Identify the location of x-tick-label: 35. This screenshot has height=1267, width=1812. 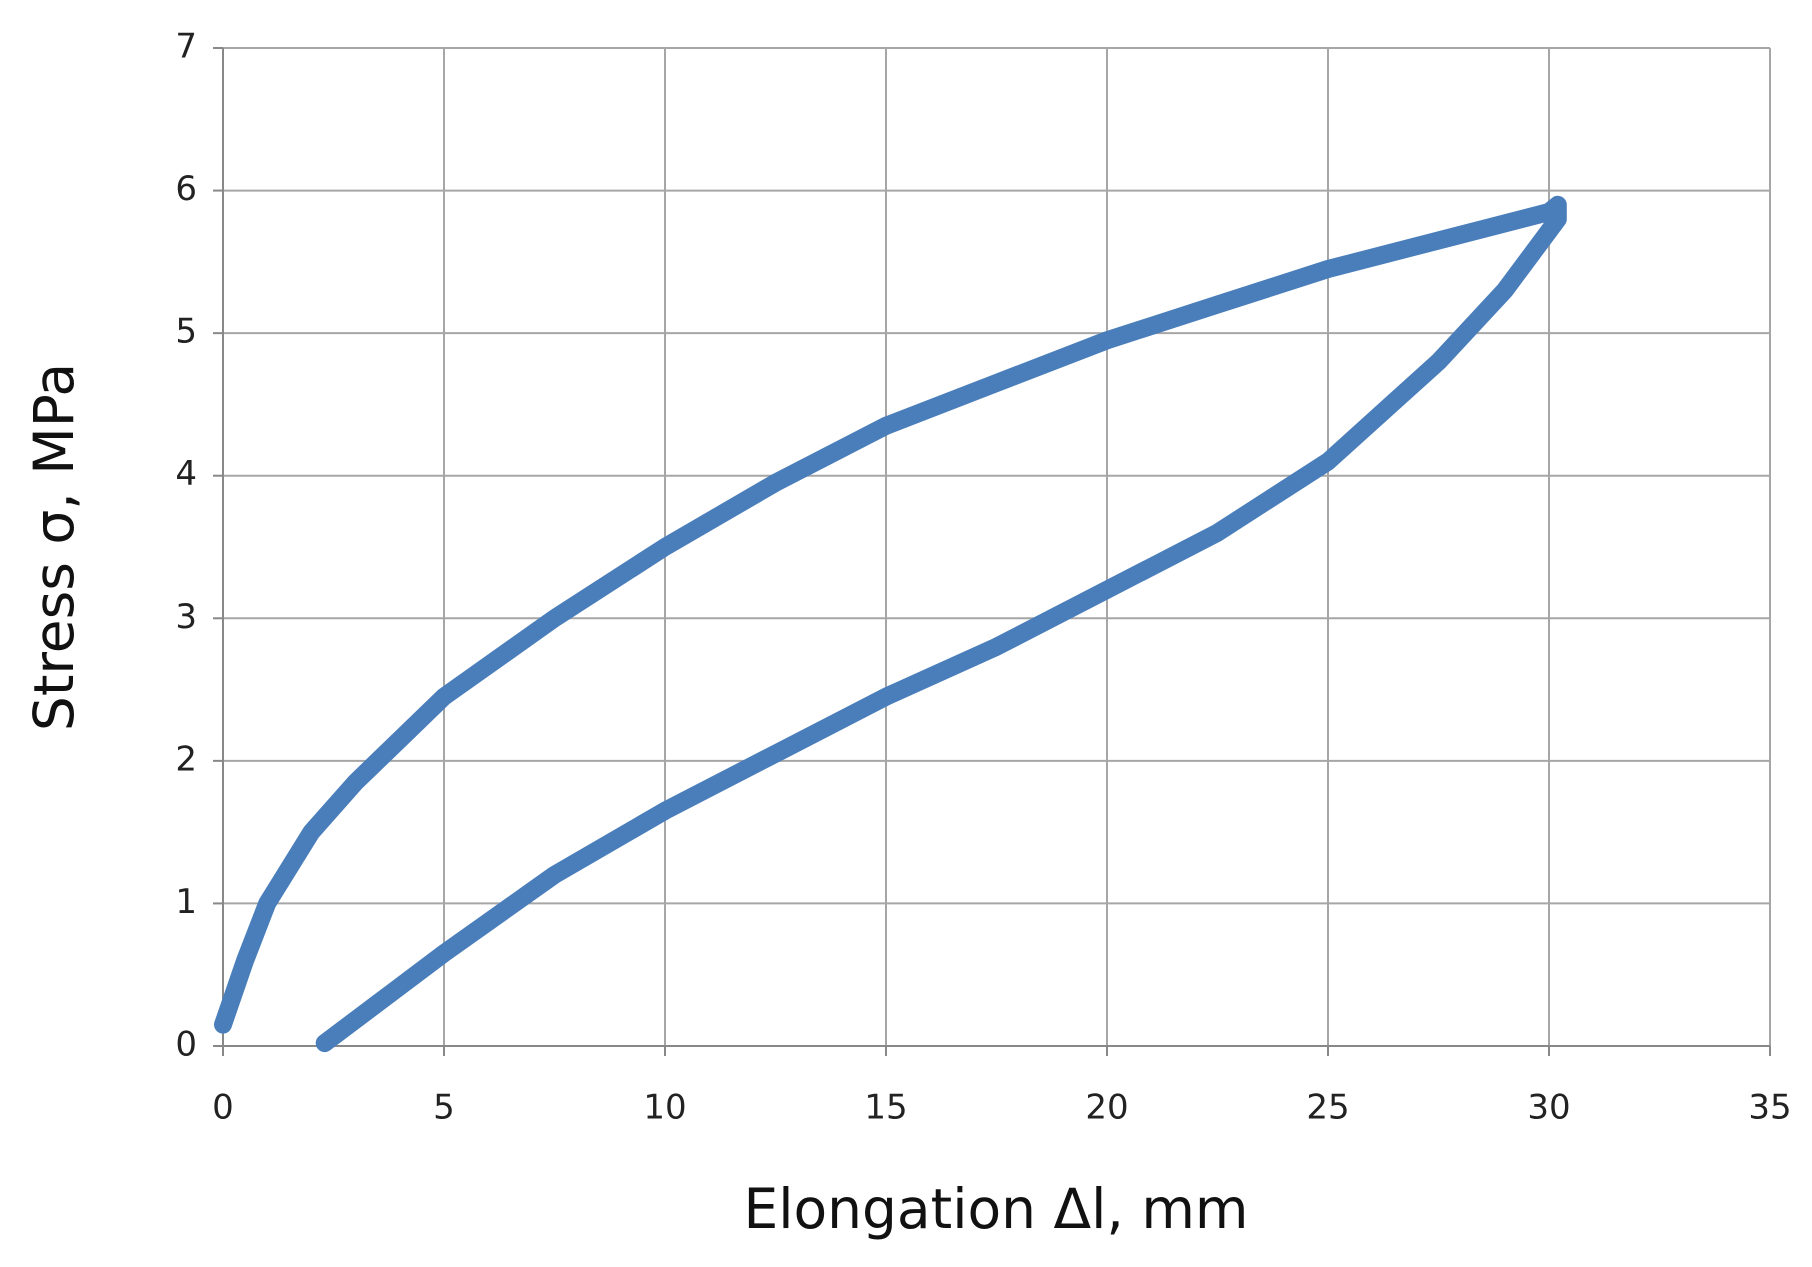
(1769, 1108).